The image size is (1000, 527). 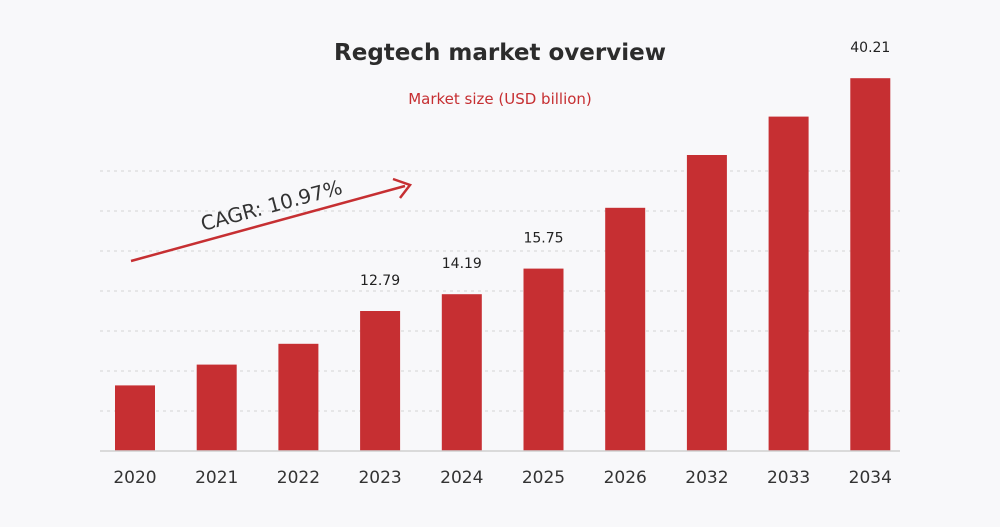 What do you see at coordinates (500, 53) in the screenshot?
I see `chart-title: Regtech market overview` at bounding box center [500, 53].